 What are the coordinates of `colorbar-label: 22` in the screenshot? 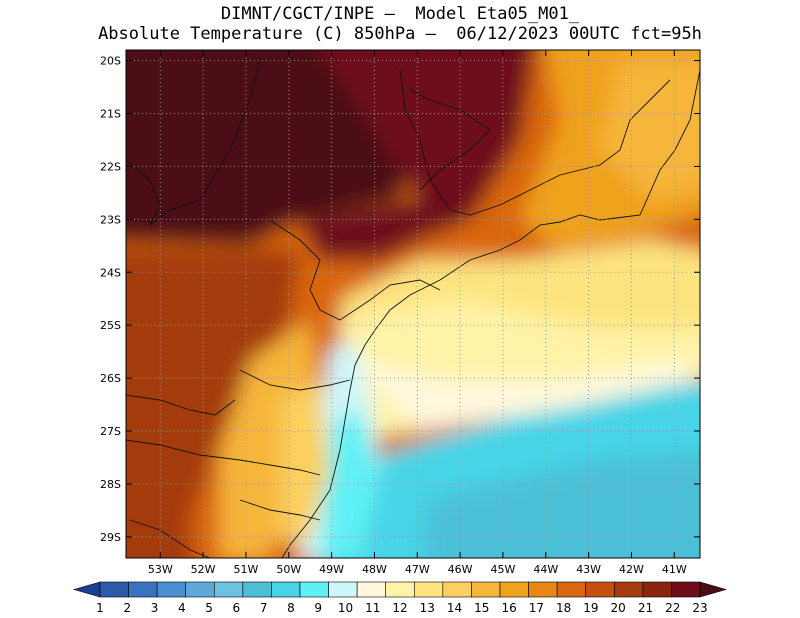 It's located at (672, 608).